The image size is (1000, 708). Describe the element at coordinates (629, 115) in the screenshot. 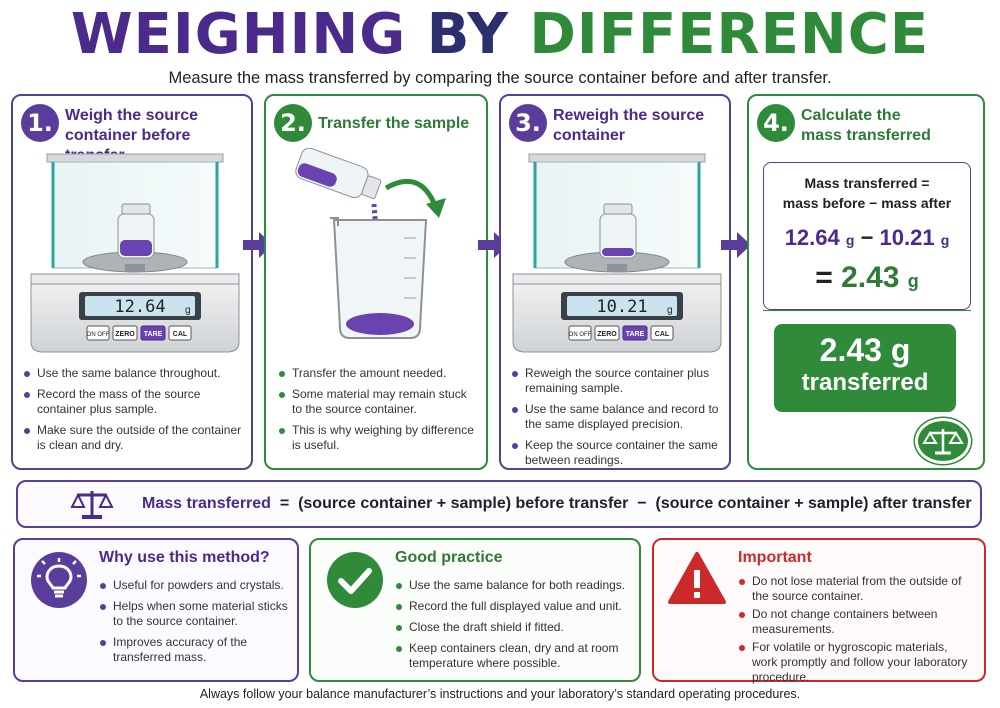

I see `step-3-title-line1: Reweigh the source` at that location.